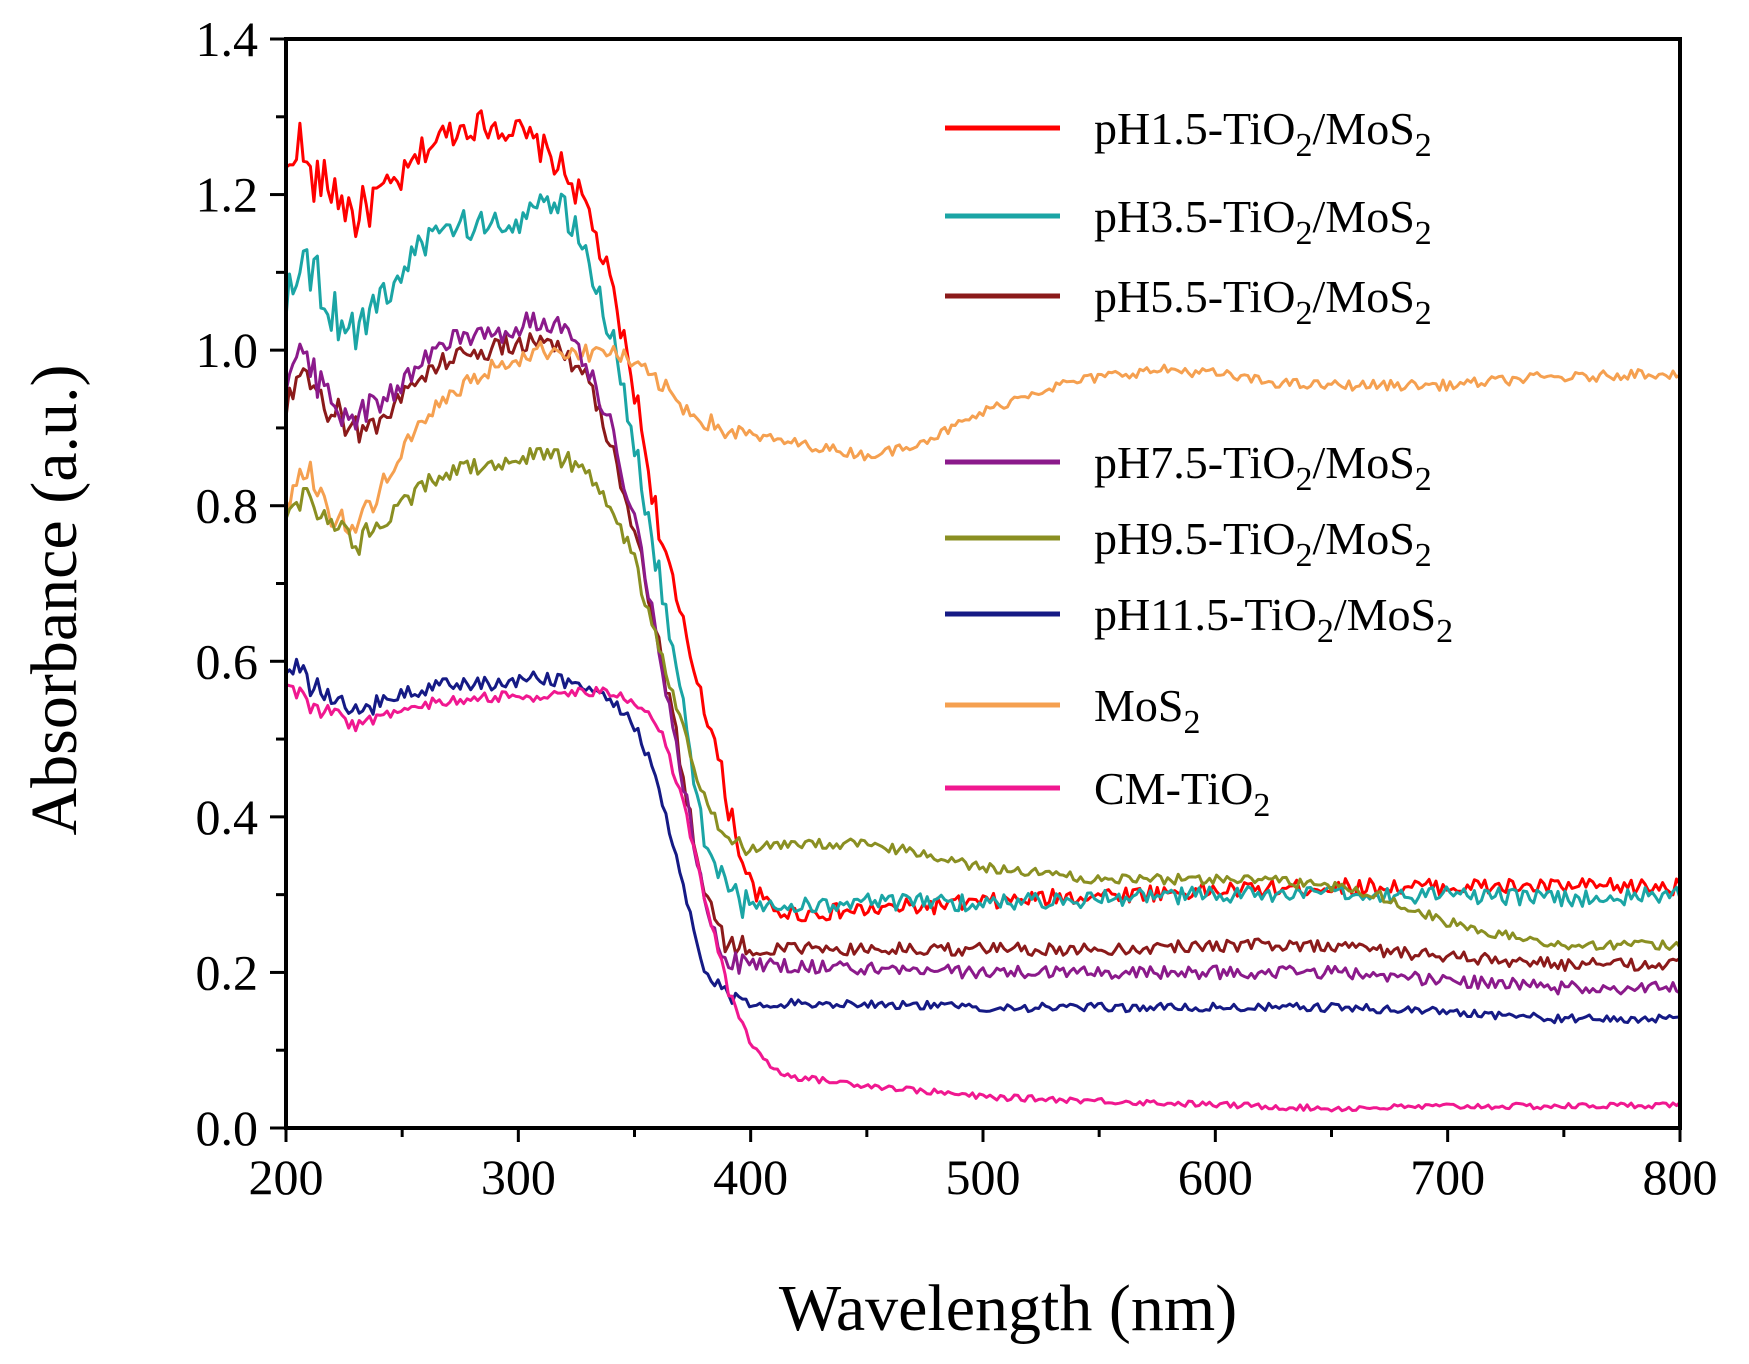 The image size is (1749, 1364). Describe the element at coordinates (227, 195) in the screenshot. I see `y-tick-label: 1.2` at that location.